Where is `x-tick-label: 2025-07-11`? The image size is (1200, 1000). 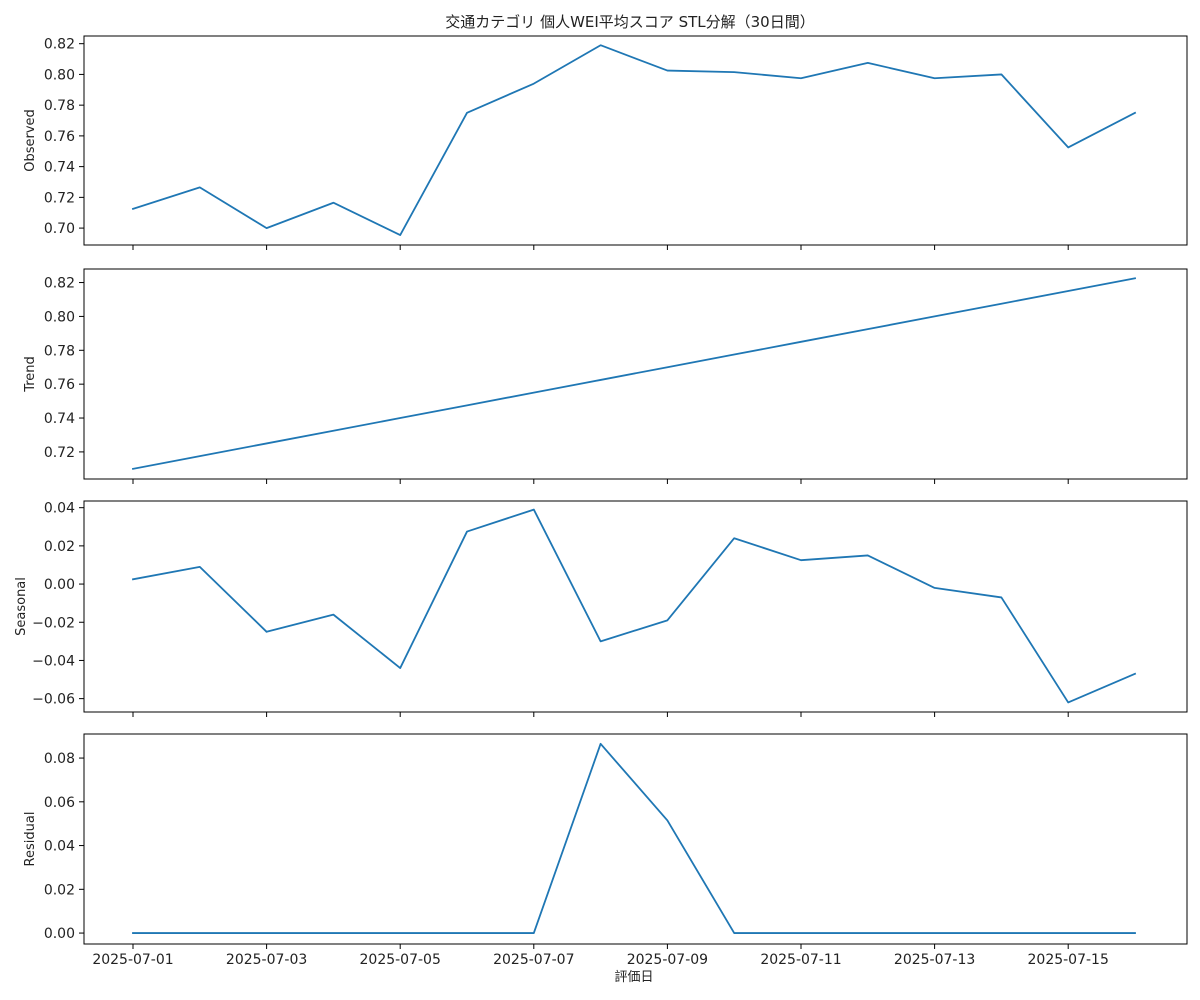 x-tick-label: 2025-07-11 is located at coordinates (800, 960).